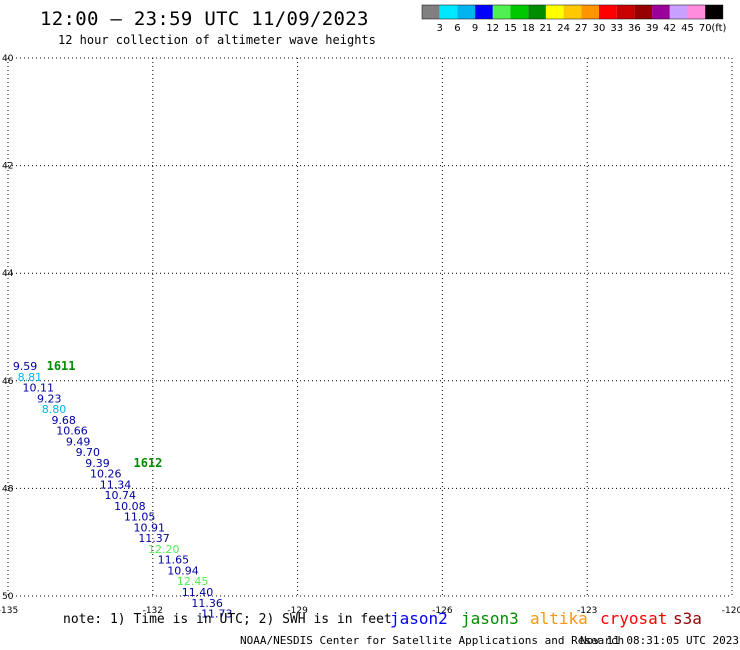 The image size is (740, 650). I want to click on swh-point-label: 10.94, so click(183, 570).